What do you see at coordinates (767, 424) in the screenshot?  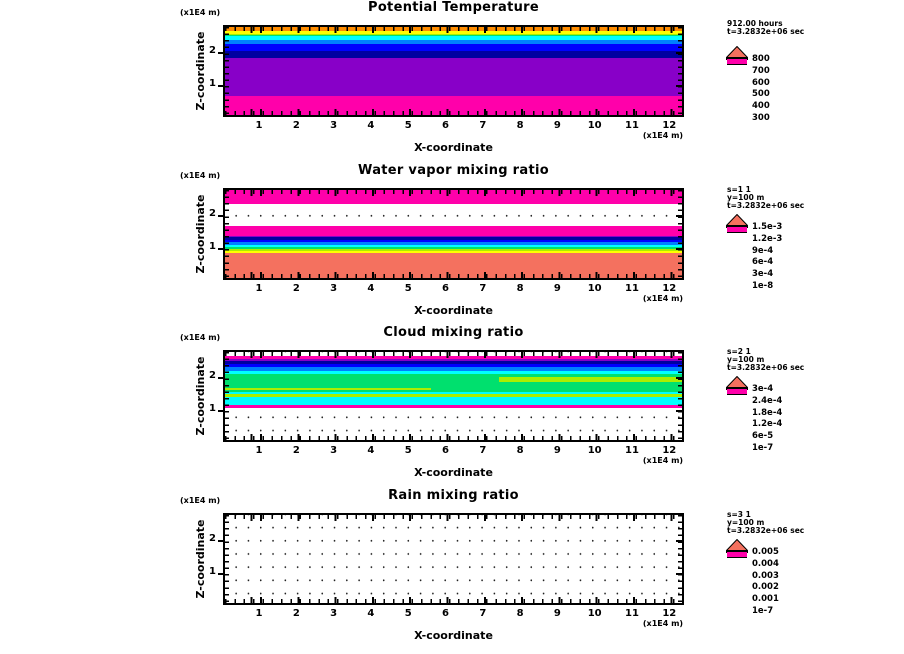 I see `colorbar-tick-label: 1.2e-4` at bounding box center [767, 424].